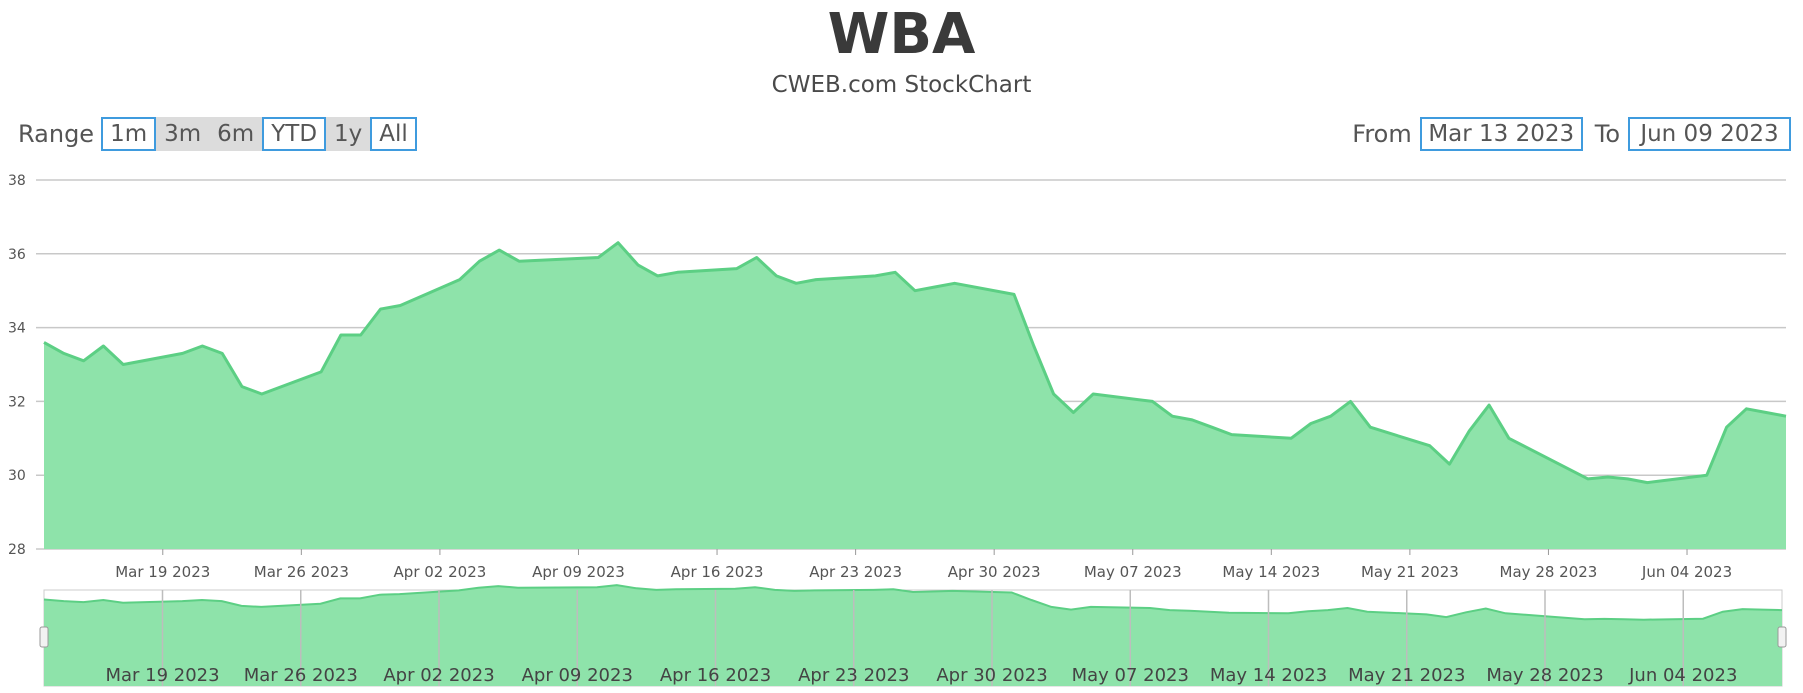 This screenshot has height=693, width=1803. Describe the element at coordinates (236, 134) in the screenshot. I see `range-button-6m: 6m` at that location.